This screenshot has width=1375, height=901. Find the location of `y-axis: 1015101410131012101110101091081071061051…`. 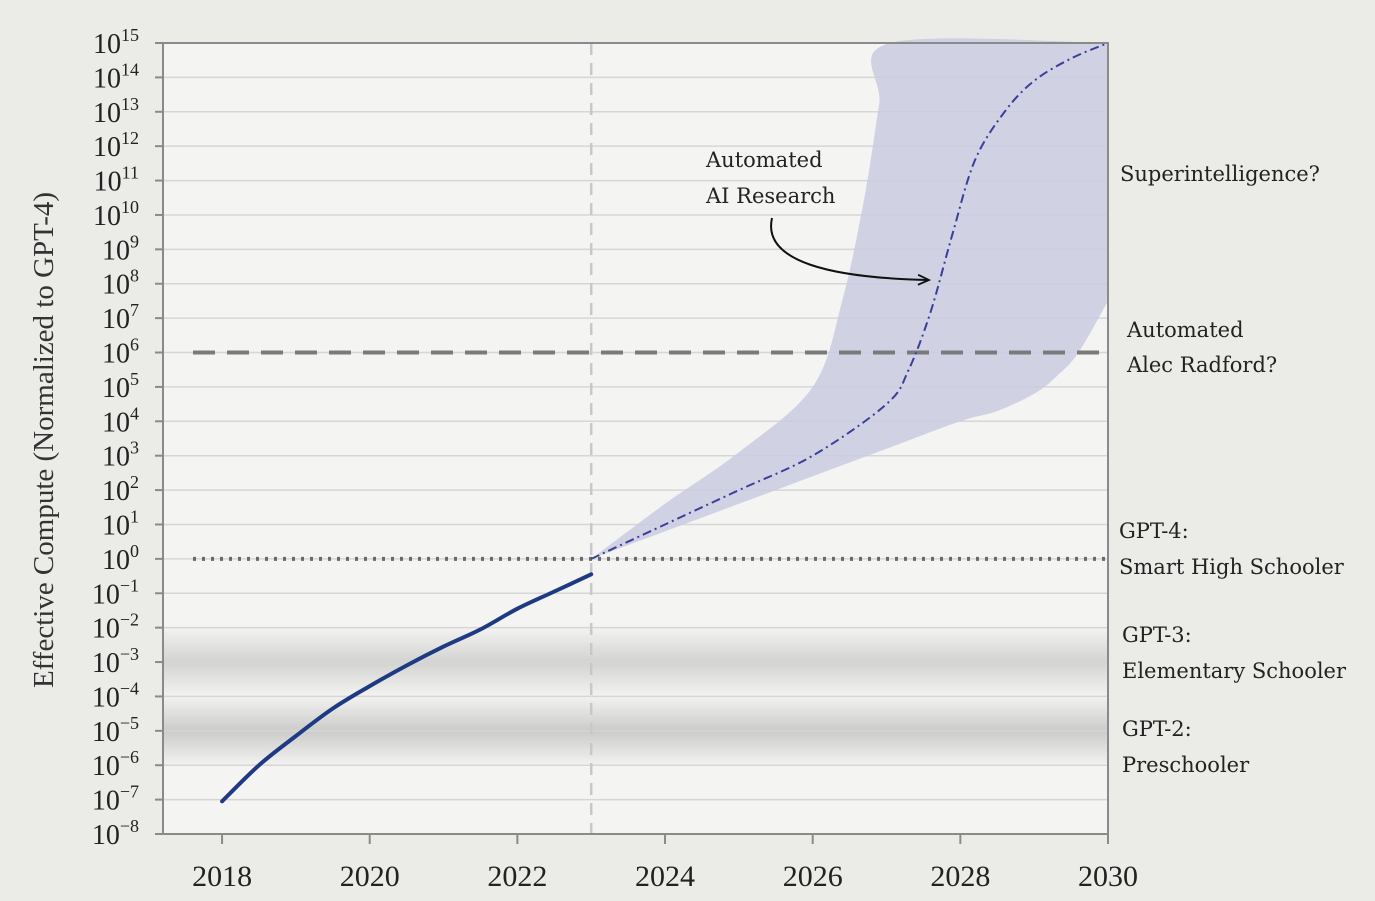

y-axis: 1015101410131012101110101091081071061051… is located at coordinates (127, 438).